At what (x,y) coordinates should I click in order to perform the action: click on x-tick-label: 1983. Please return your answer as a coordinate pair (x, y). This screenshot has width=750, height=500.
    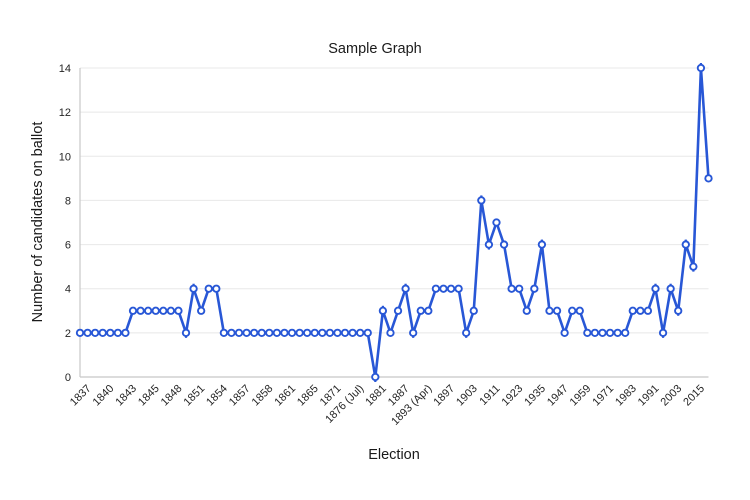
    Looking at the image, I should click on (626, 396).